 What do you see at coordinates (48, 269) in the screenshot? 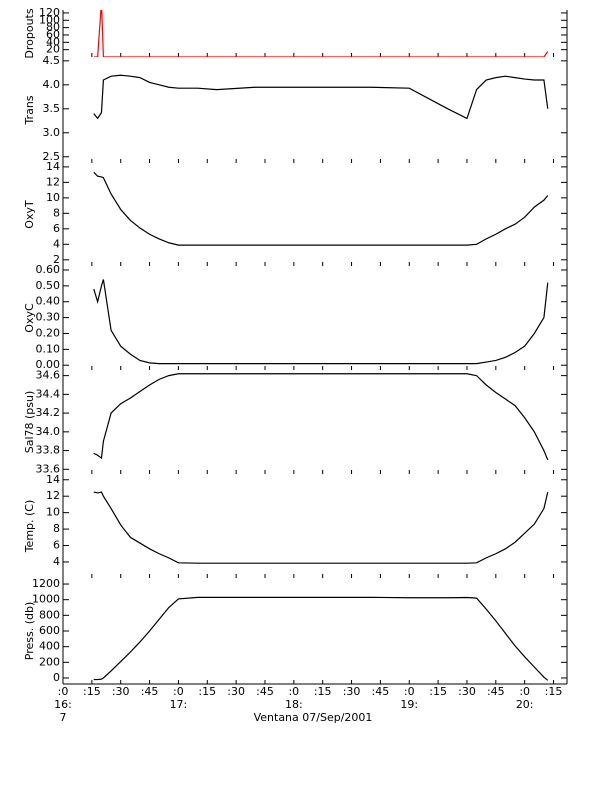
I see `y-tick-label: 0.60` at bounding box center [48, 269].